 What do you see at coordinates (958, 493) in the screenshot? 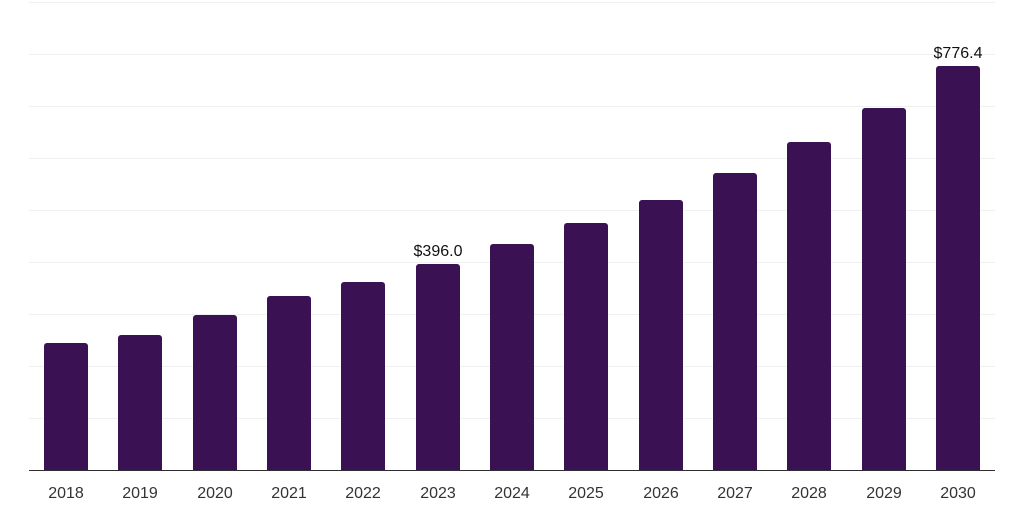
I see `x-tick-label: 2030` at bounding box center [958, 493].